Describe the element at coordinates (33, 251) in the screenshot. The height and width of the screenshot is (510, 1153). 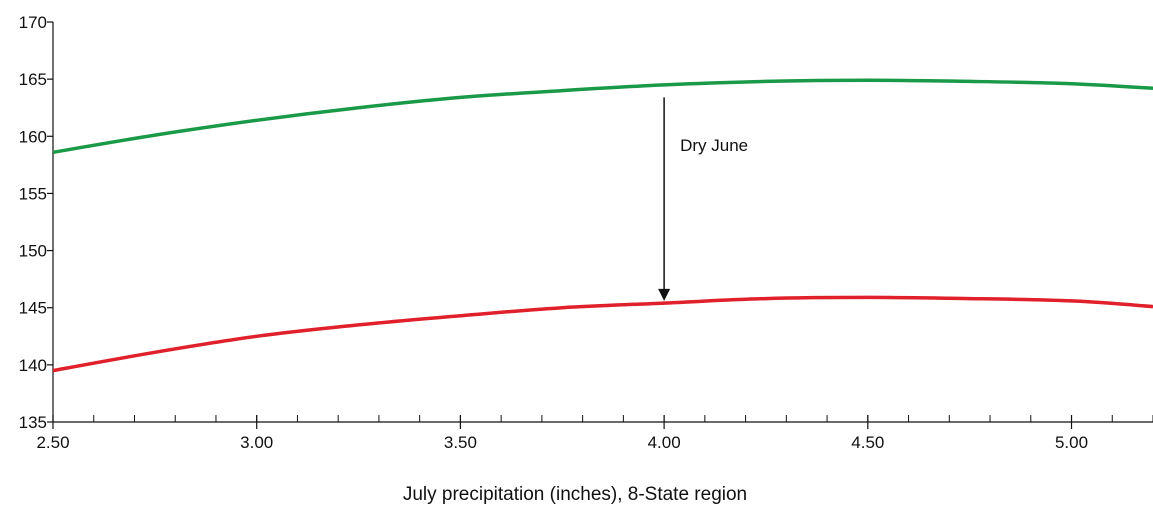
I see `y-tick-label: 150` at that location.